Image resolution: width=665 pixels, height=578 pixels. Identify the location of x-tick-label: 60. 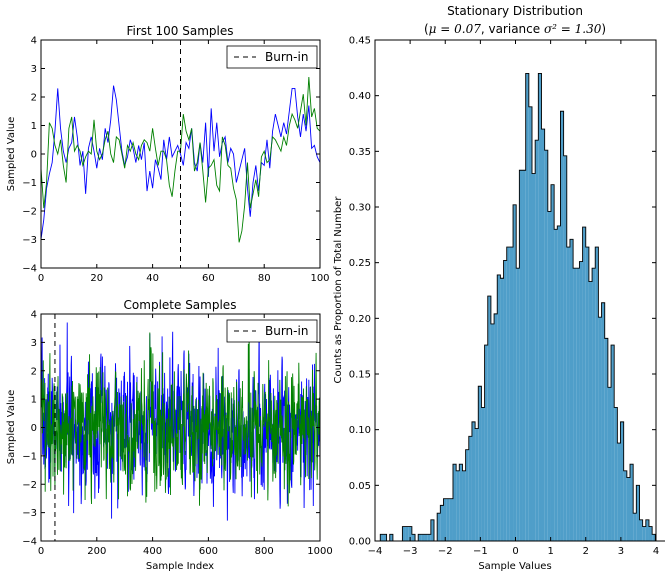
(208, 278).